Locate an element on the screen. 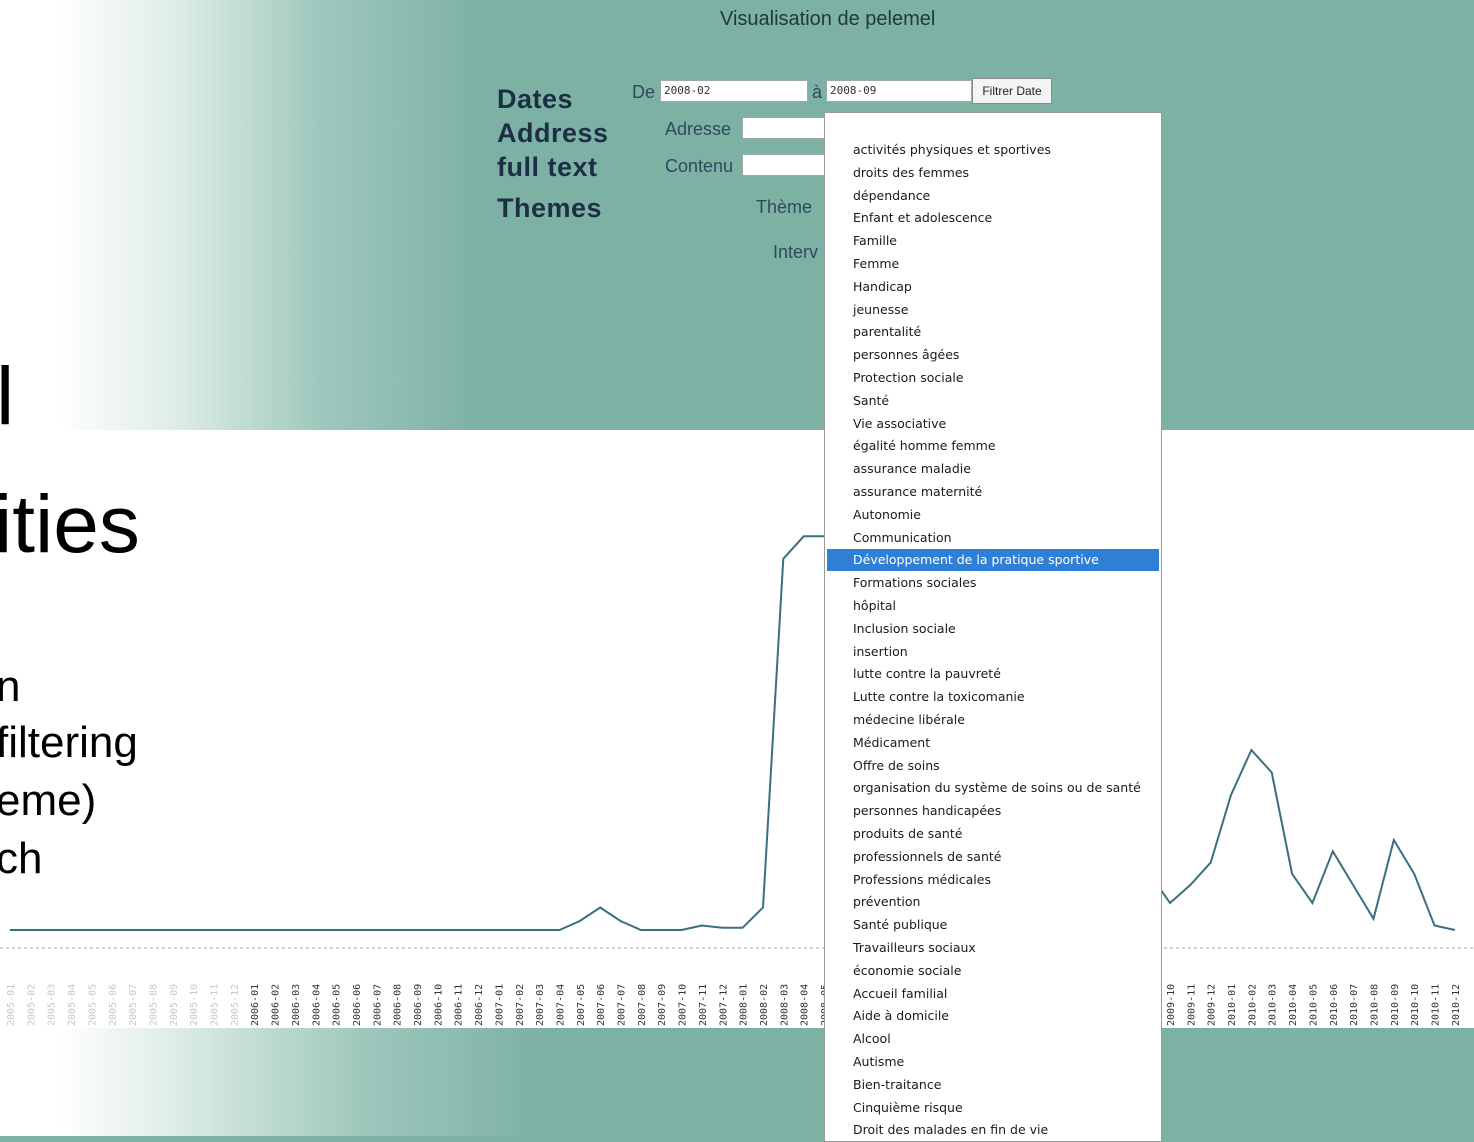  dropdown-option: Accueil familial is located at coordinates (900, 993).